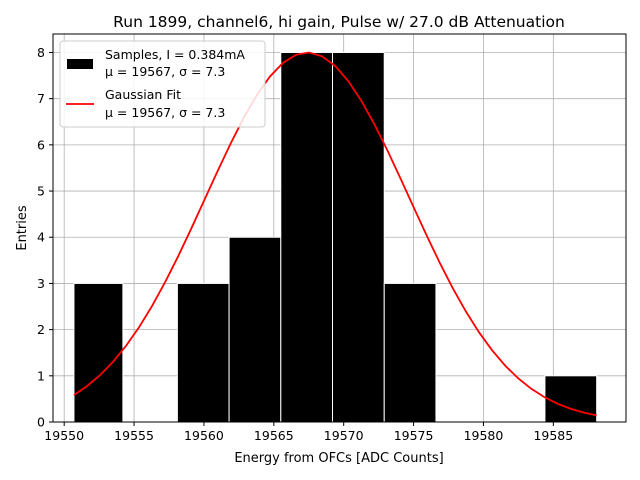 The image size is (640, 480). Describe the element at coordinates (41, 191) in the screenshot. I see `y-tick-label: 5` at that location.